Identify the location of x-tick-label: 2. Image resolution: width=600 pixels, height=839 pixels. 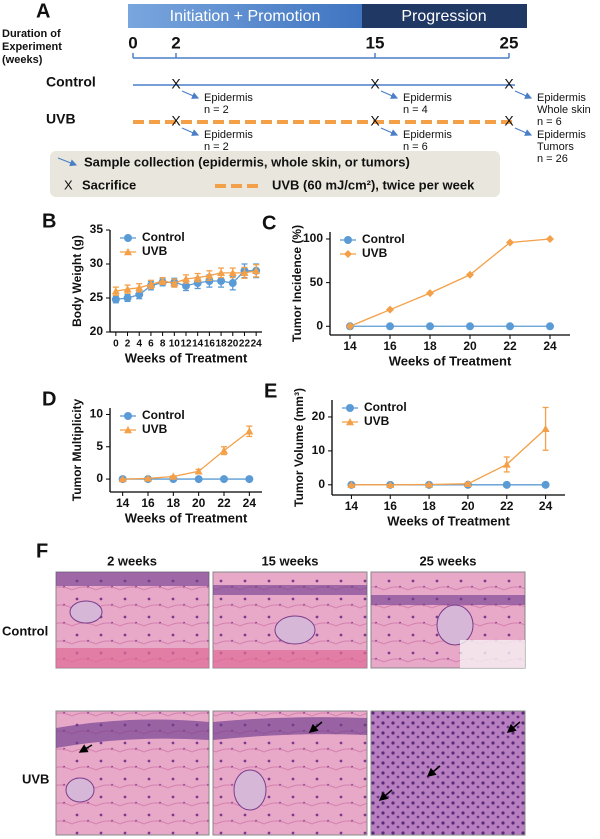
(128, 344).